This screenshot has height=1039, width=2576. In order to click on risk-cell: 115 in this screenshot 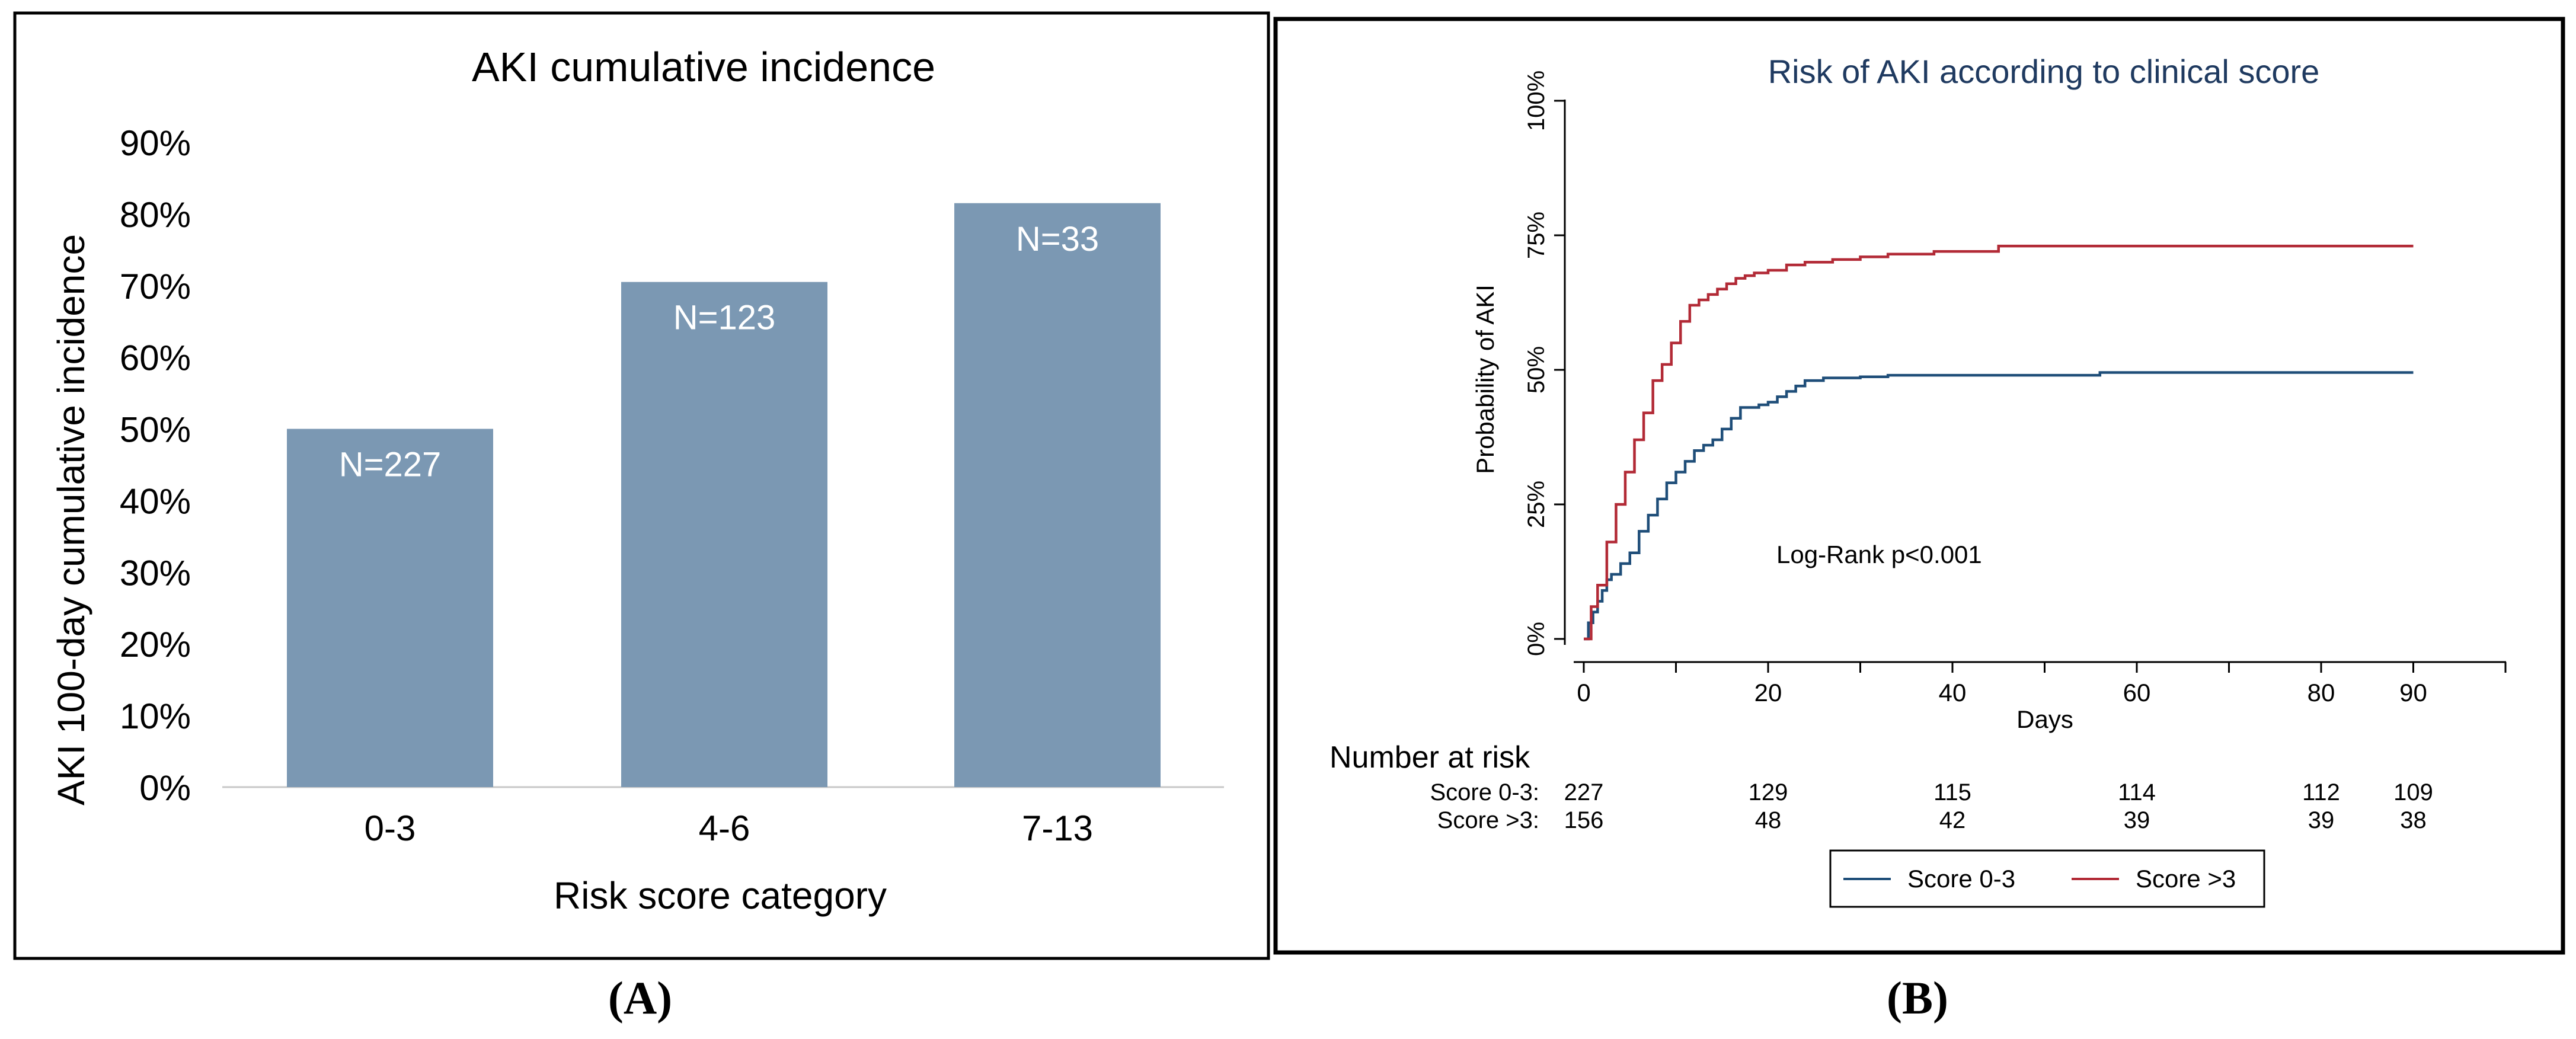, I will do `click(1952, 792)`.